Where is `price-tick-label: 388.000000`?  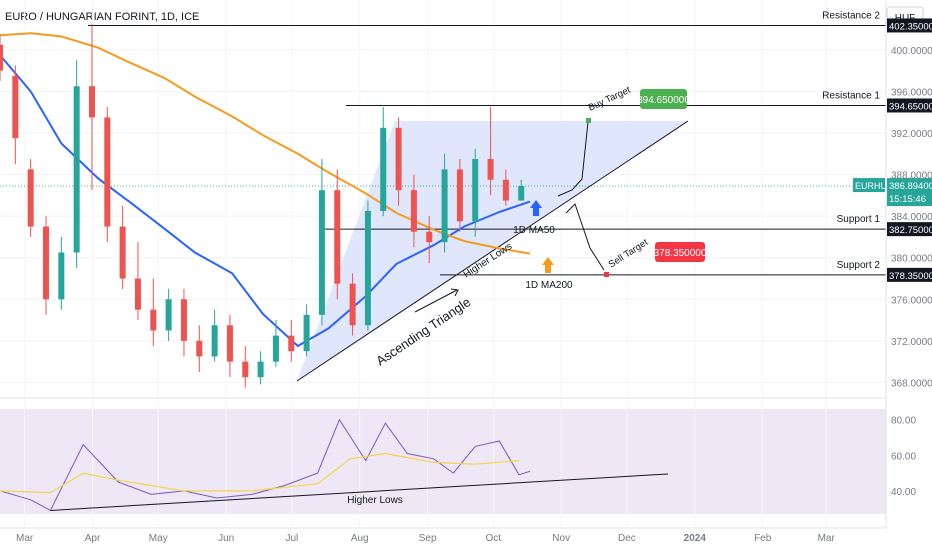 price-tick-label: 388.000000 is located at coordinates (911, 176).